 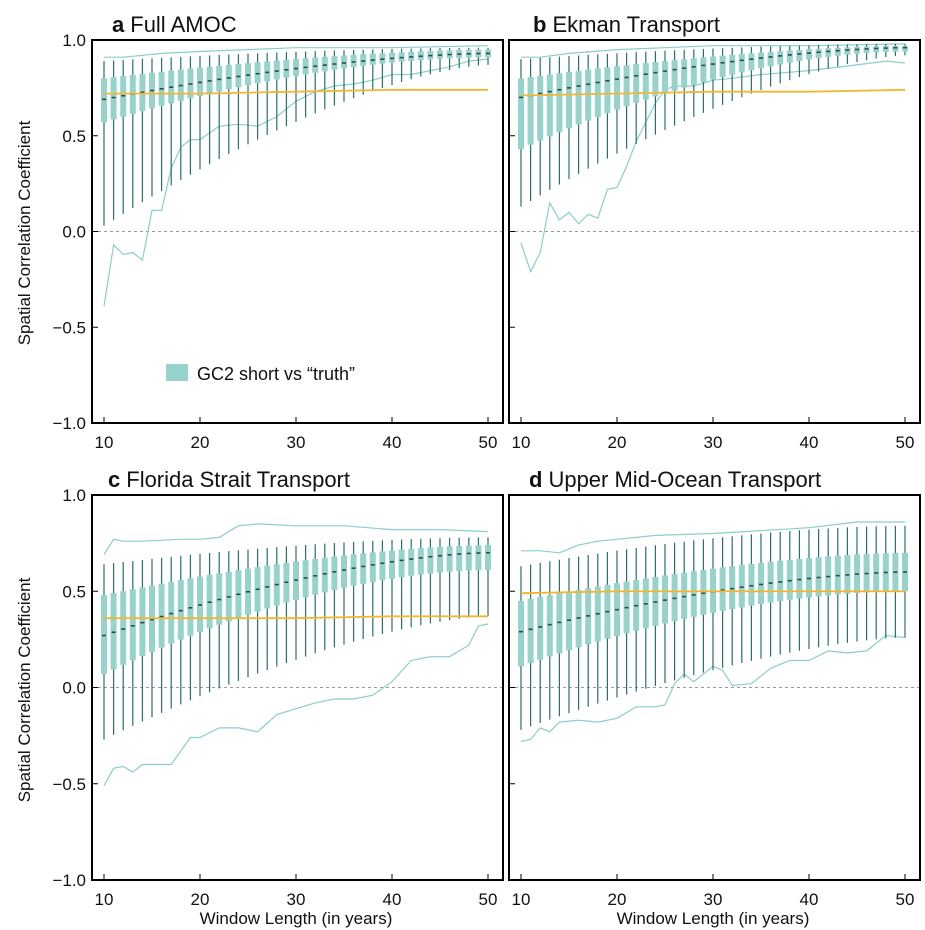 I want to click on y-tick-label: 1.0, so click(x=74, y=40).